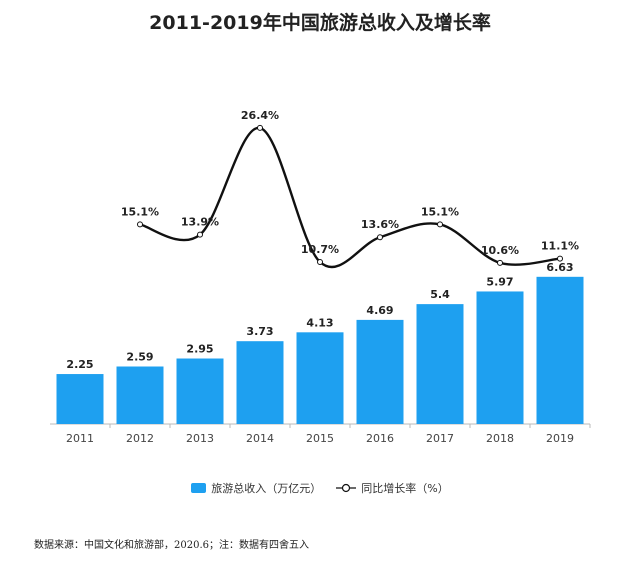 The image size is (640, 568). Describe the element at coordinates (199, 488) in the screenshot. I see `legend-bar-swatch` at that location.